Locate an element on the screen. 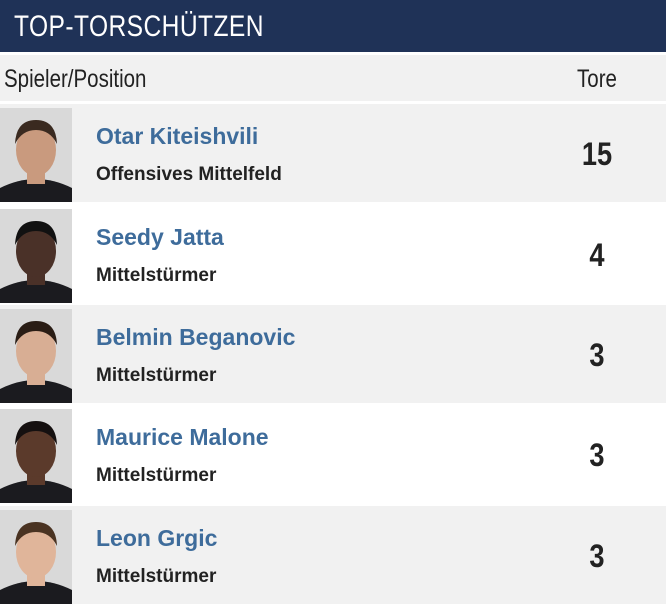 This screenshot has width=666, height=606. player-position: Offensives Mittelfeld is located at coordinates (189, 174).